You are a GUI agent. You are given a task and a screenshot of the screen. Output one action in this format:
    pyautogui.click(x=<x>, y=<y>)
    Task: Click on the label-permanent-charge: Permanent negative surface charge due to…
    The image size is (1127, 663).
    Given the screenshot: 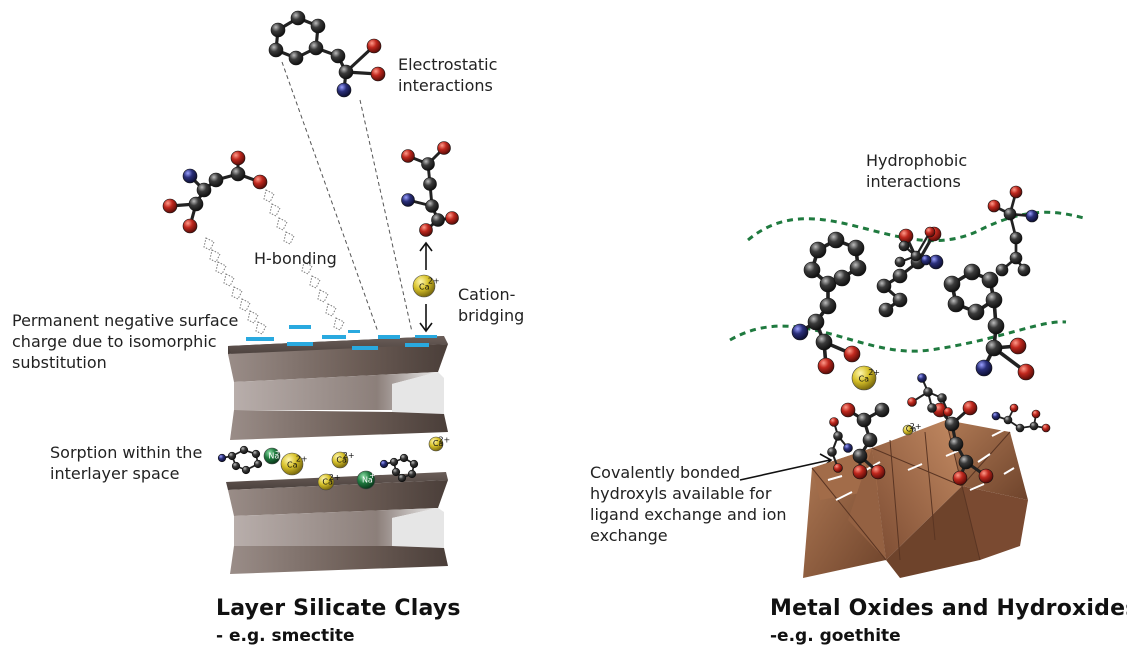 What is the action you would take?
    pyautogui.click(x=125, y=341)
    